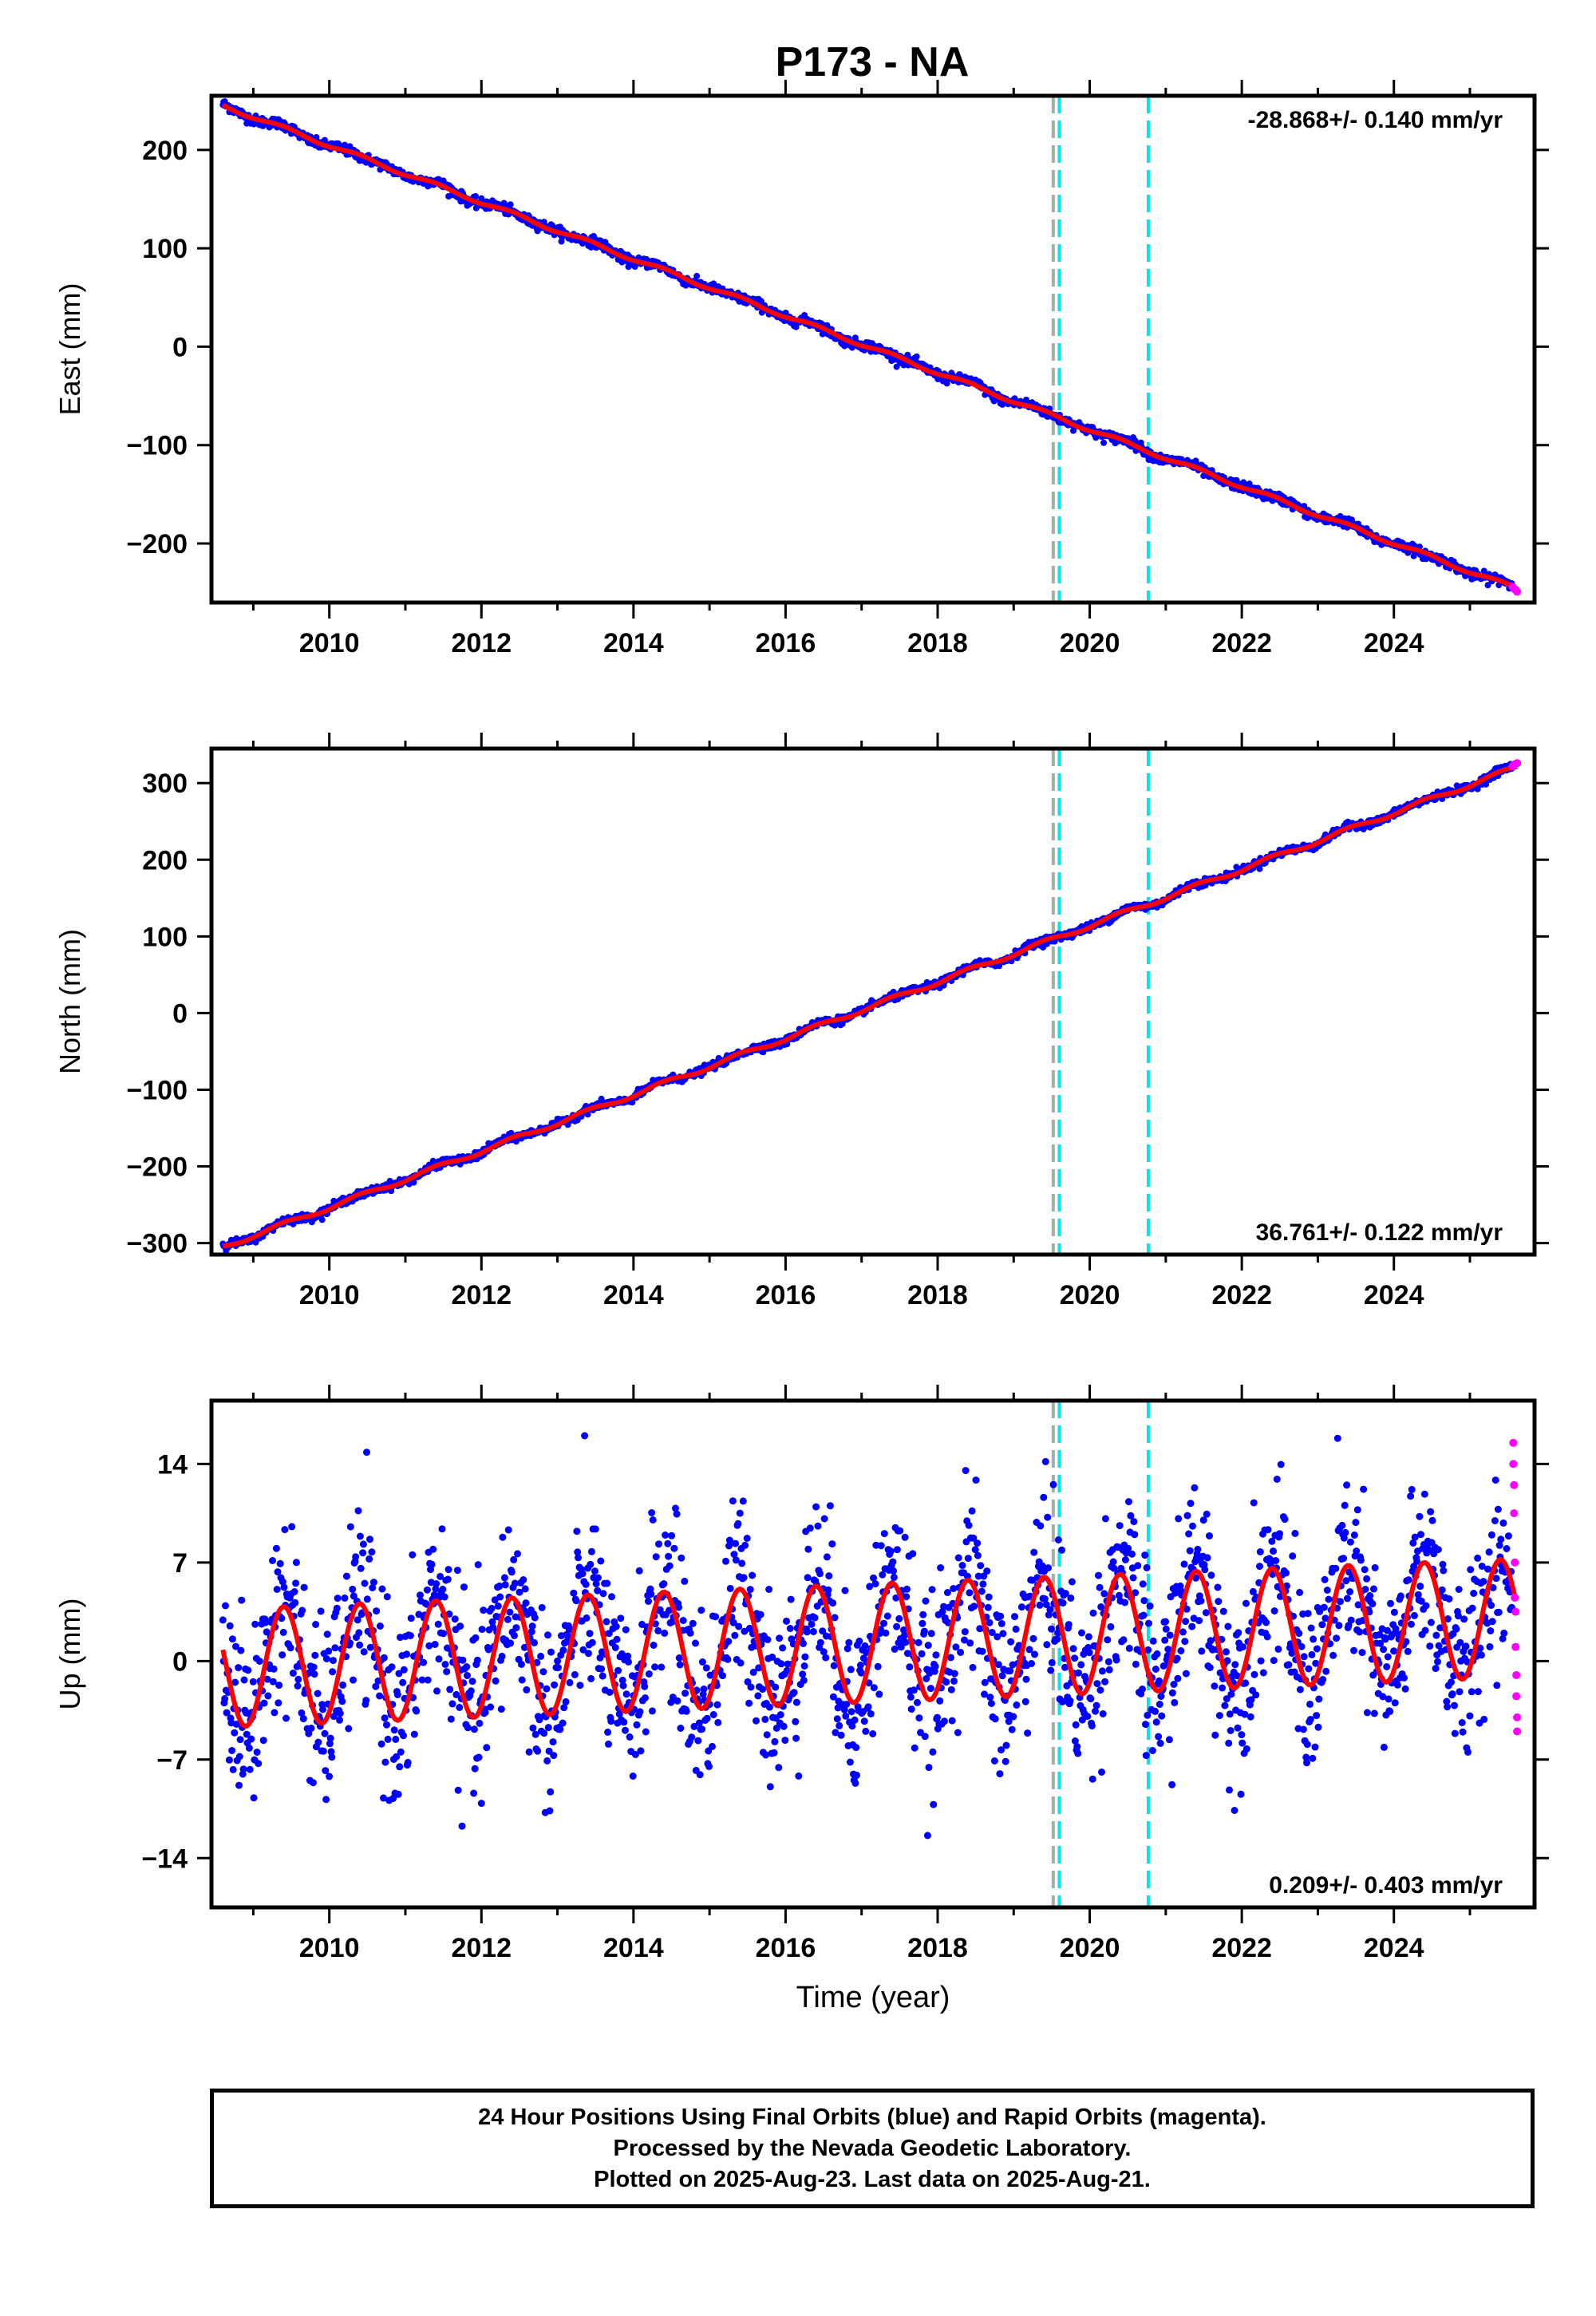 The width and height of the screenshot is (1596, 2316). What do you see at coordinates (633, 1295) in the screenshot?
I see `x-tick-label: 2014` at bounding box center [633, 1295].